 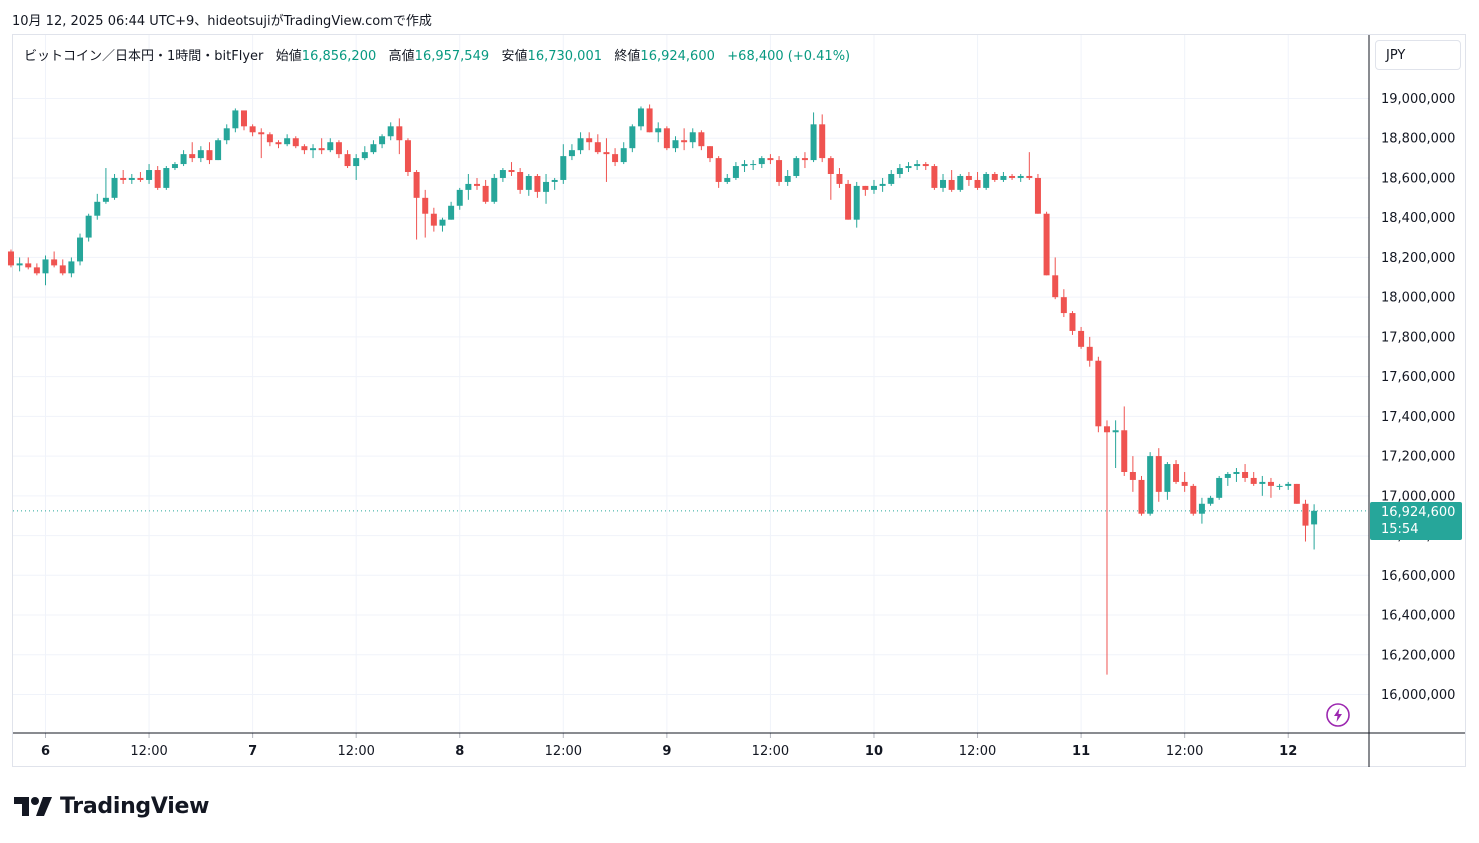 What do you see at coordinates (111, 806) in the screenshot?
I see `tradingview-logo: TradingView` at bounding box center [111, 806].